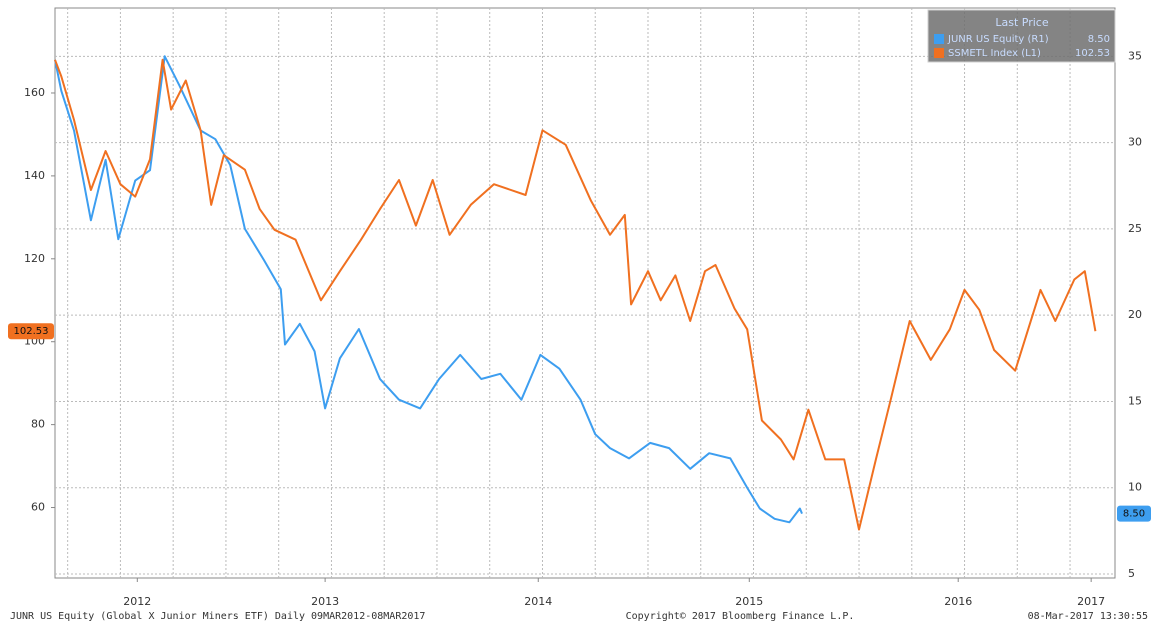 This screenshot has width=1153, height=628. Describe the element at coordinates (1131, 573) in the screenshot. I see `y2-tick-label: 5` at that location.